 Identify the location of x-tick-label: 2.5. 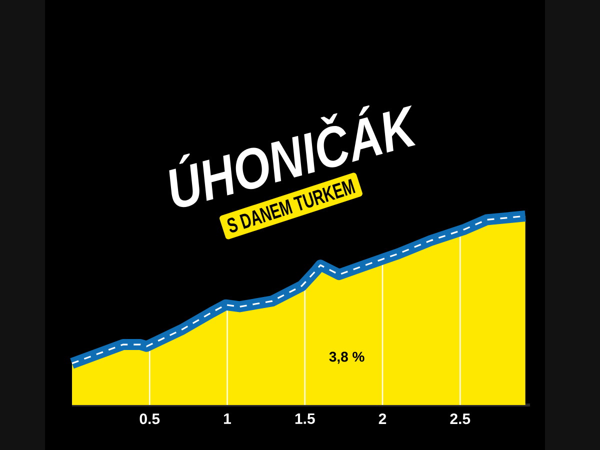
(460, 419).